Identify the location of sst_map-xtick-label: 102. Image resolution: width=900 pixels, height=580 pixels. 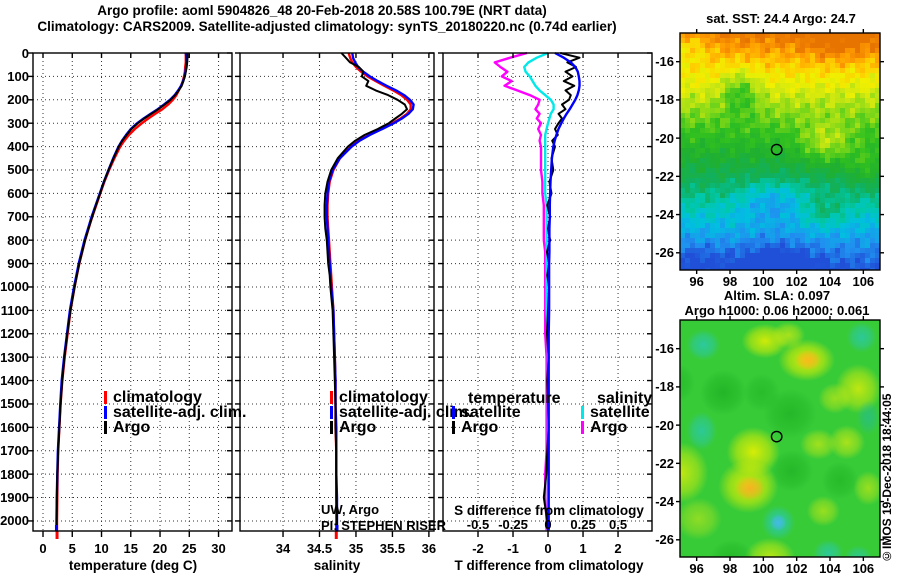
(796, 281).